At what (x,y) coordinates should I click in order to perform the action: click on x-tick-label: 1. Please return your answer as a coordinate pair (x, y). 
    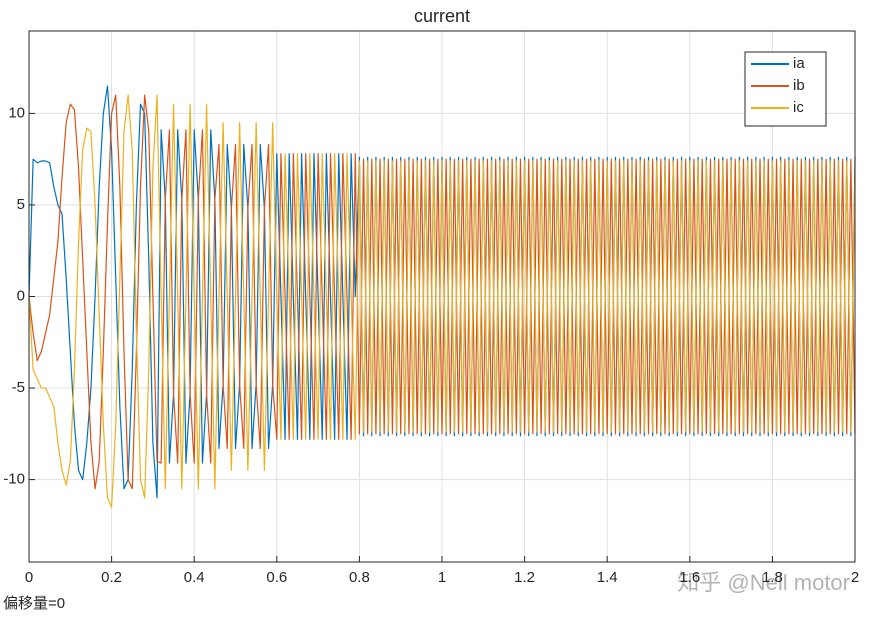
    Looking at the image, I should click on (442, 577).